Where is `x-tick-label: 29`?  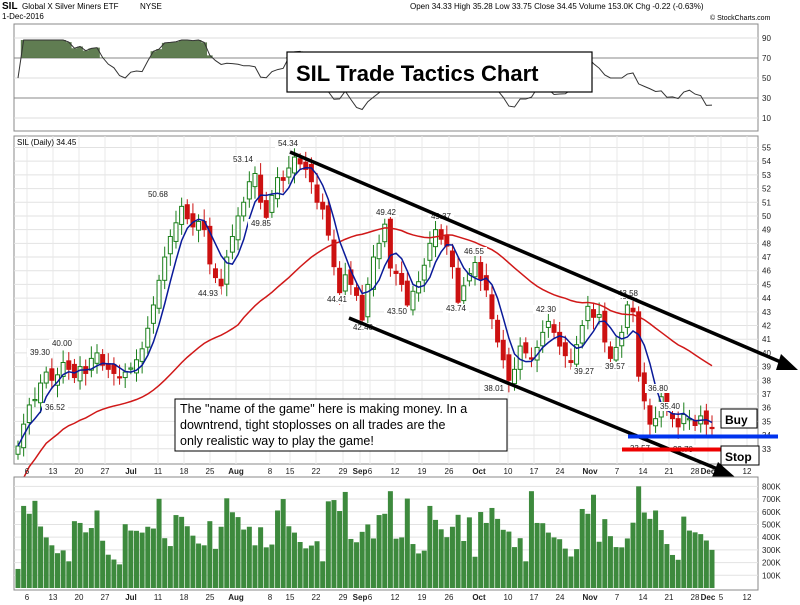
x-tick-label: 29 is located at coordinates (343, 471).